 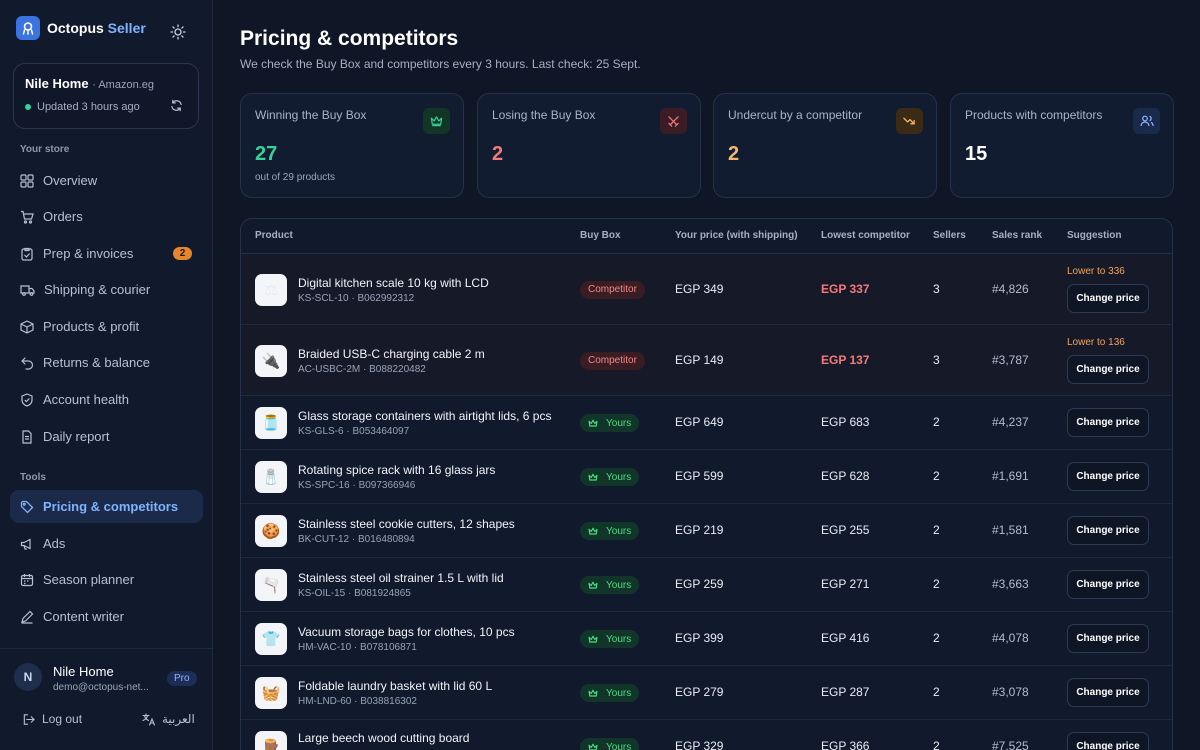 I want to click on sidebar-item-daily-report: Daily report, so click(x=106, y=436).